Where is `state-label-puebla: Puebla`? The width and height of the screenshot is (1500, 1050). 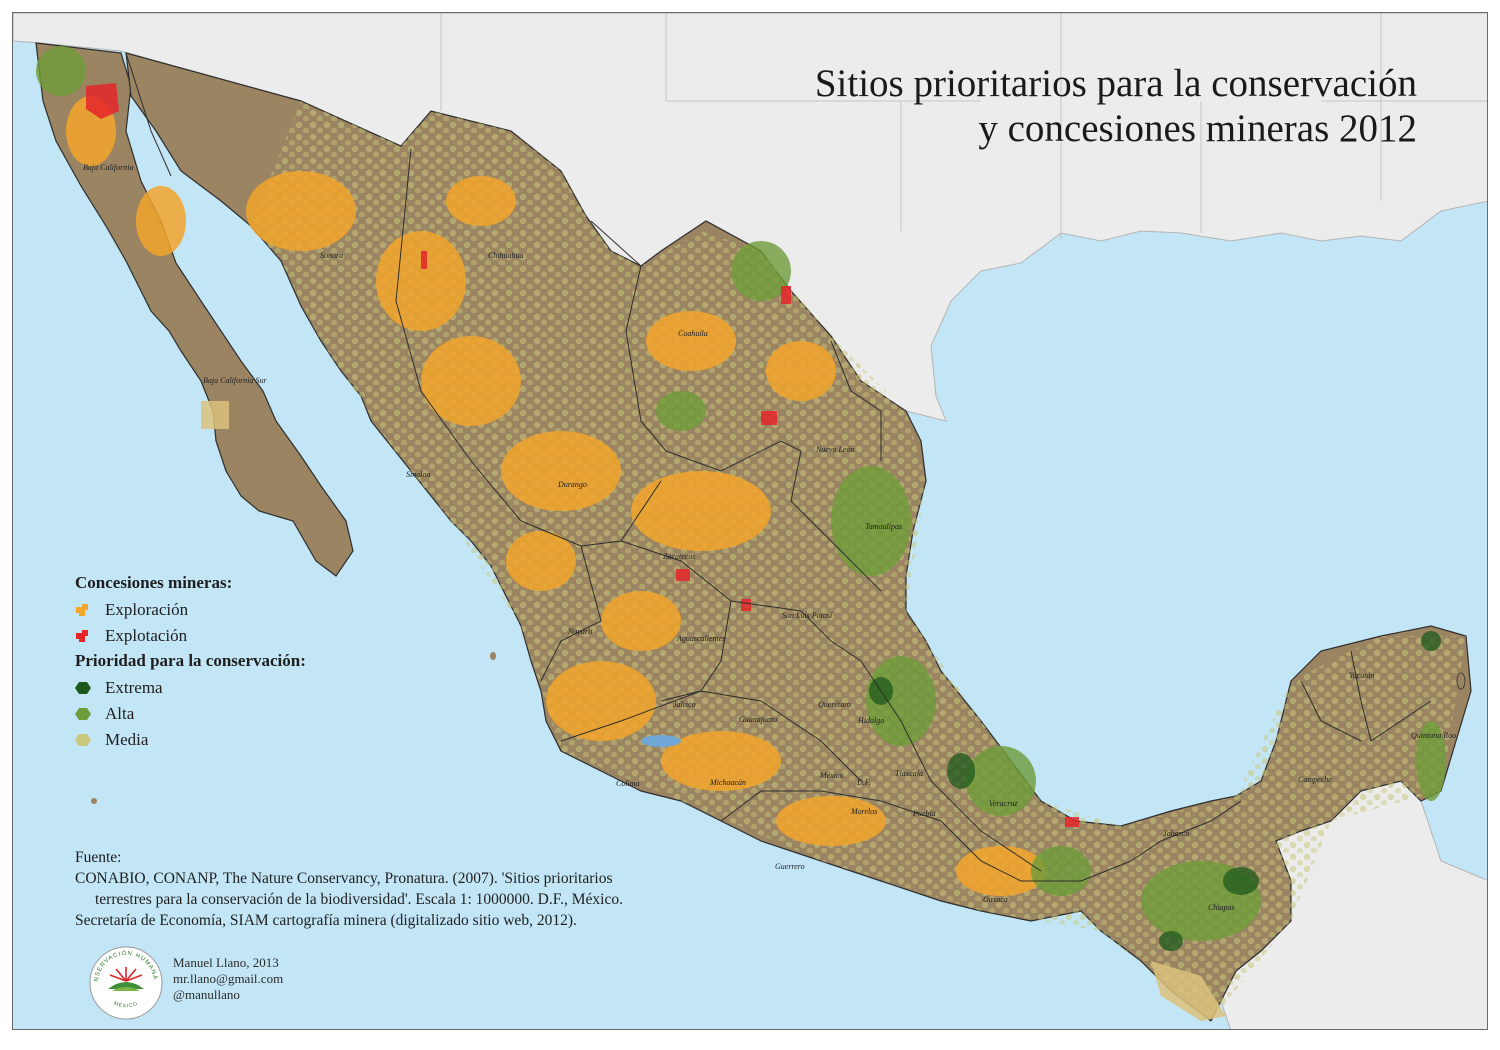 state-label-puebla: Puebla is located at coordinates (924, 813).